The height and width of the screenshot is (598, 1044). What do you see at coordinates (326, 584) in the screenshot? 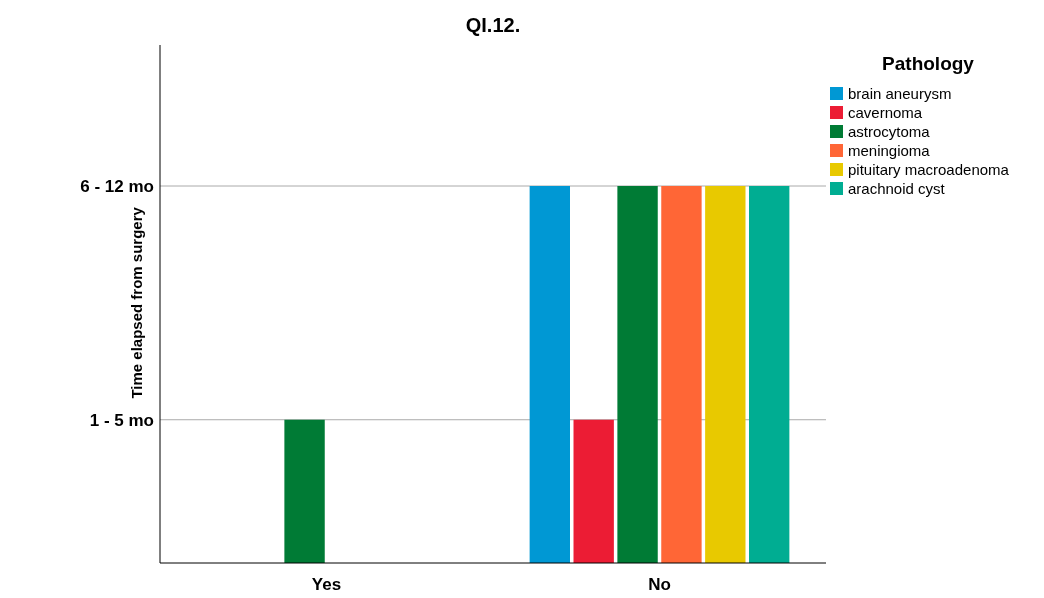
I see `x-tick-label: Yes` at bounding box center [326, 584].